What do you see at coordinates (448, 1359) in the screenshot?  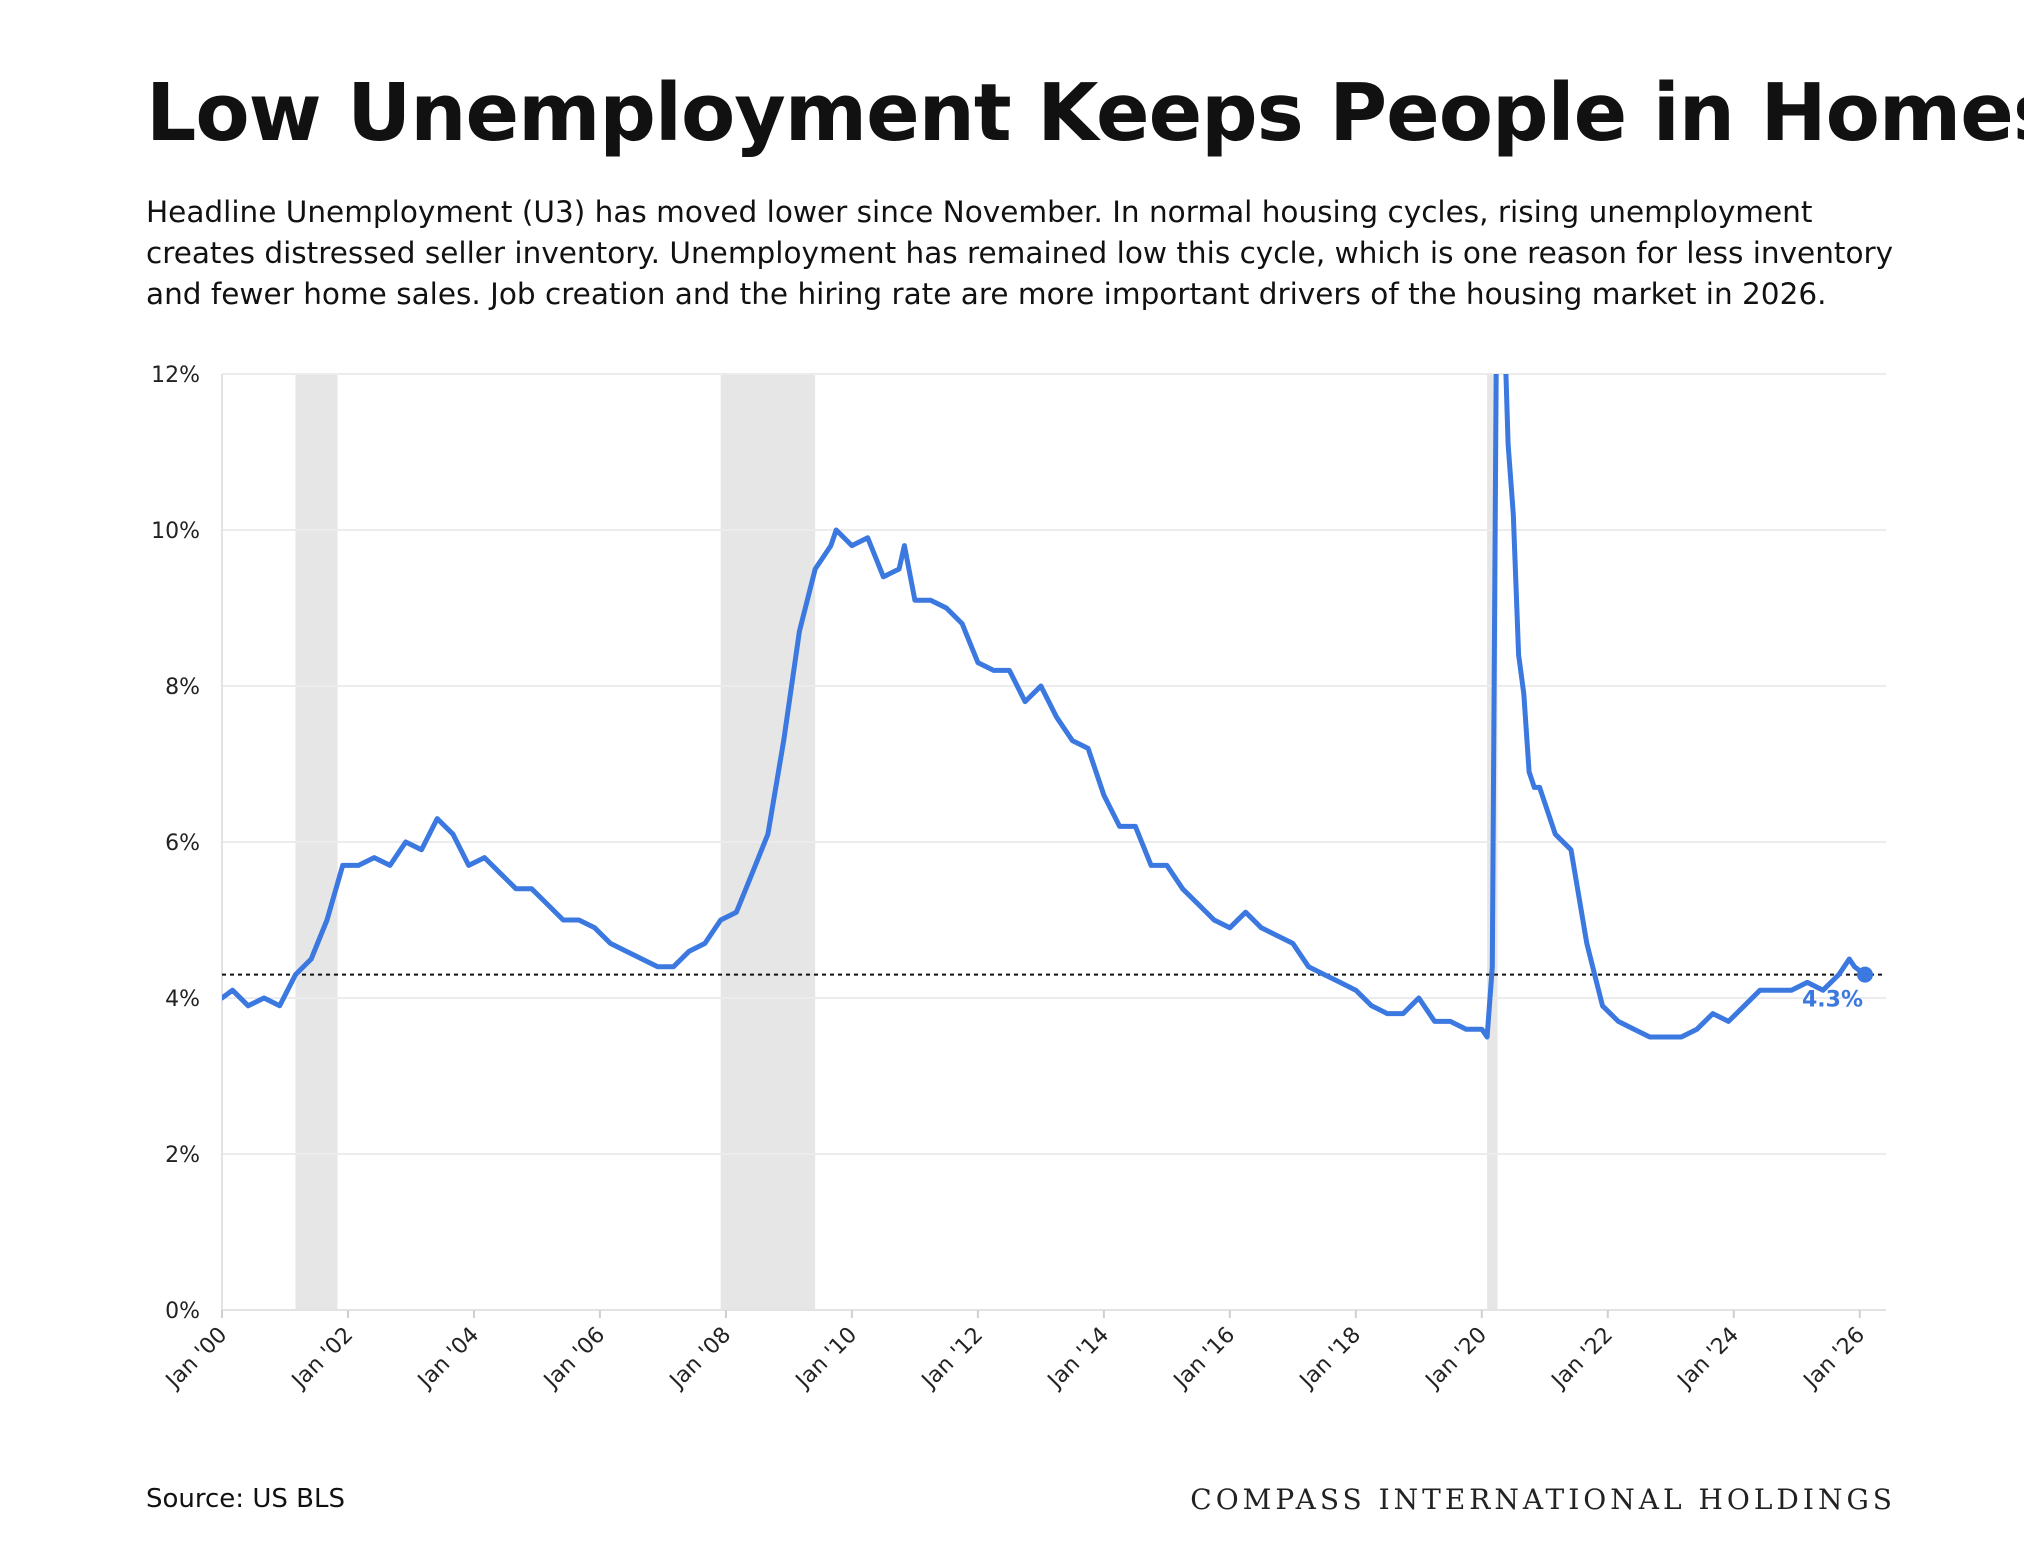 I see `x-tick-label: Jan '04` at bounding box center [448, 1359].